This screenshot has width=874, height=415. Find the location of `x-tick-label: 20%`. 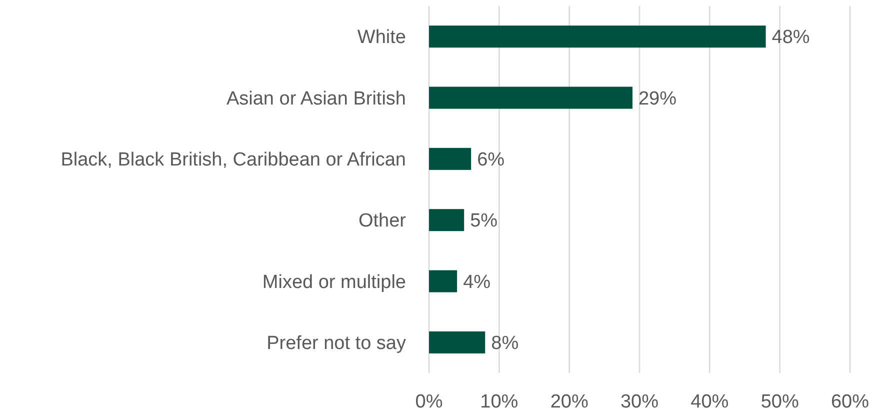

x-tick-label: 20% is located at coordinates (569, 402).